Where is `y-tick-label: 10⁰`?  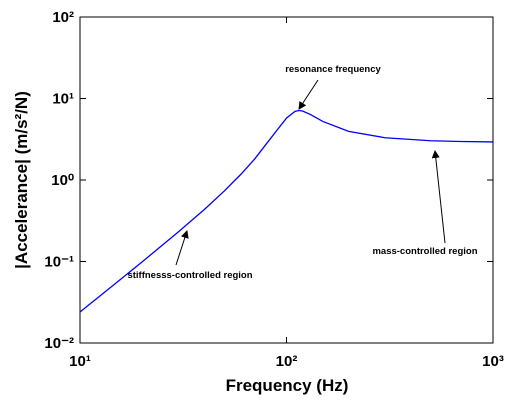 y-tick-label: 10⁰ is located at coordinates (62, 180).